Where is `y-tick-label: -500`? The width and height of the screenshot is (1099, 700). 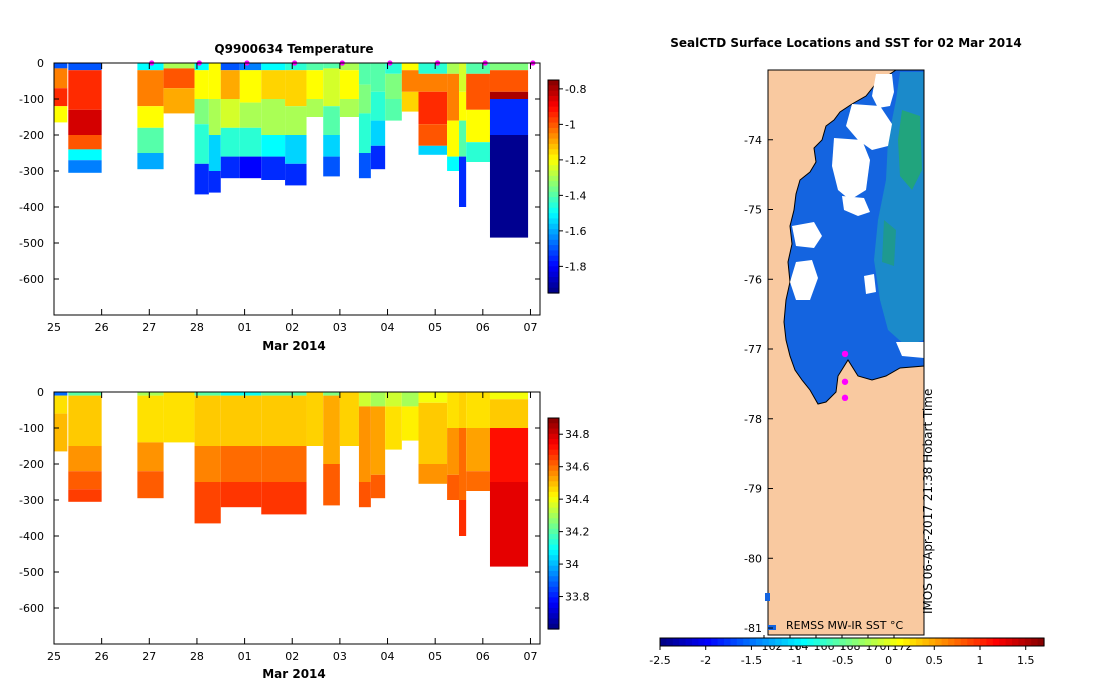 y-tick-label: -500 is located at coordinates (31, 572).